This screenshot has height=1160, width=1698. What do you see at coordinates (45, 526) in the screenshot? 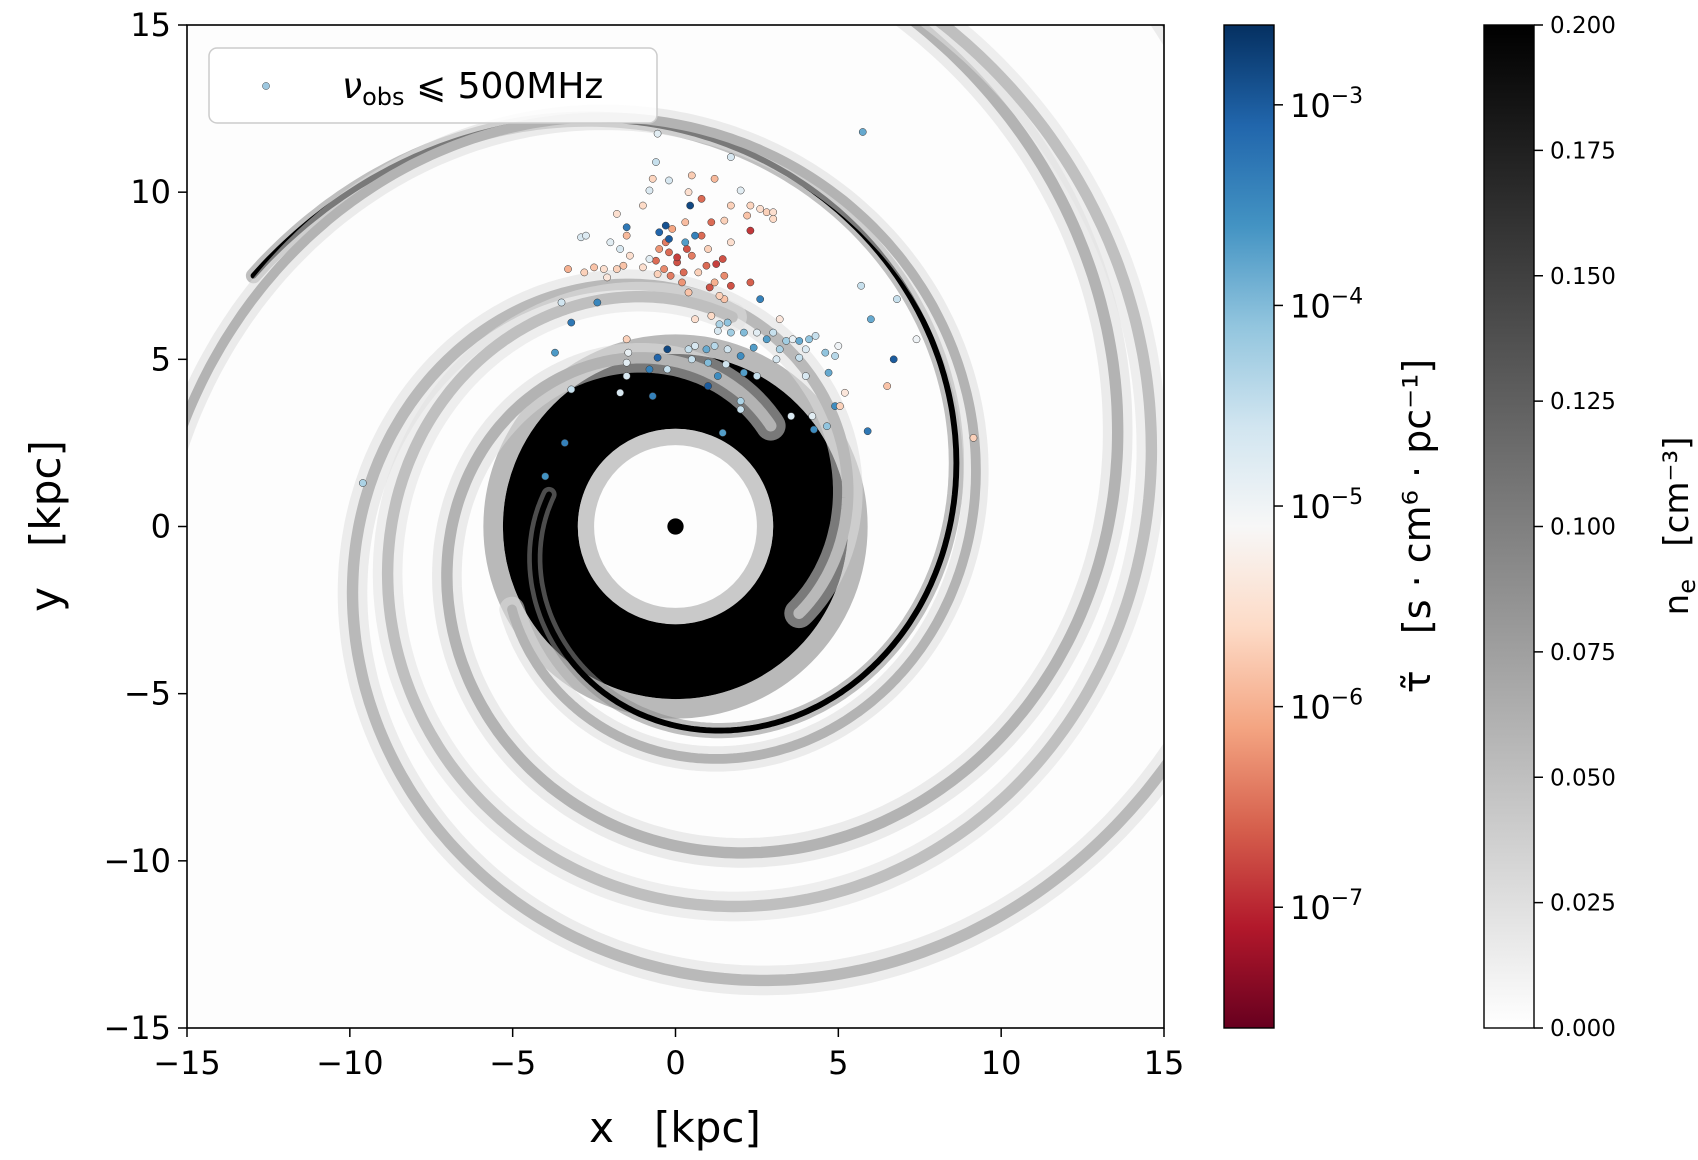
I see `y-axis-label: y [kpc]` at bounding box center [45, 526].